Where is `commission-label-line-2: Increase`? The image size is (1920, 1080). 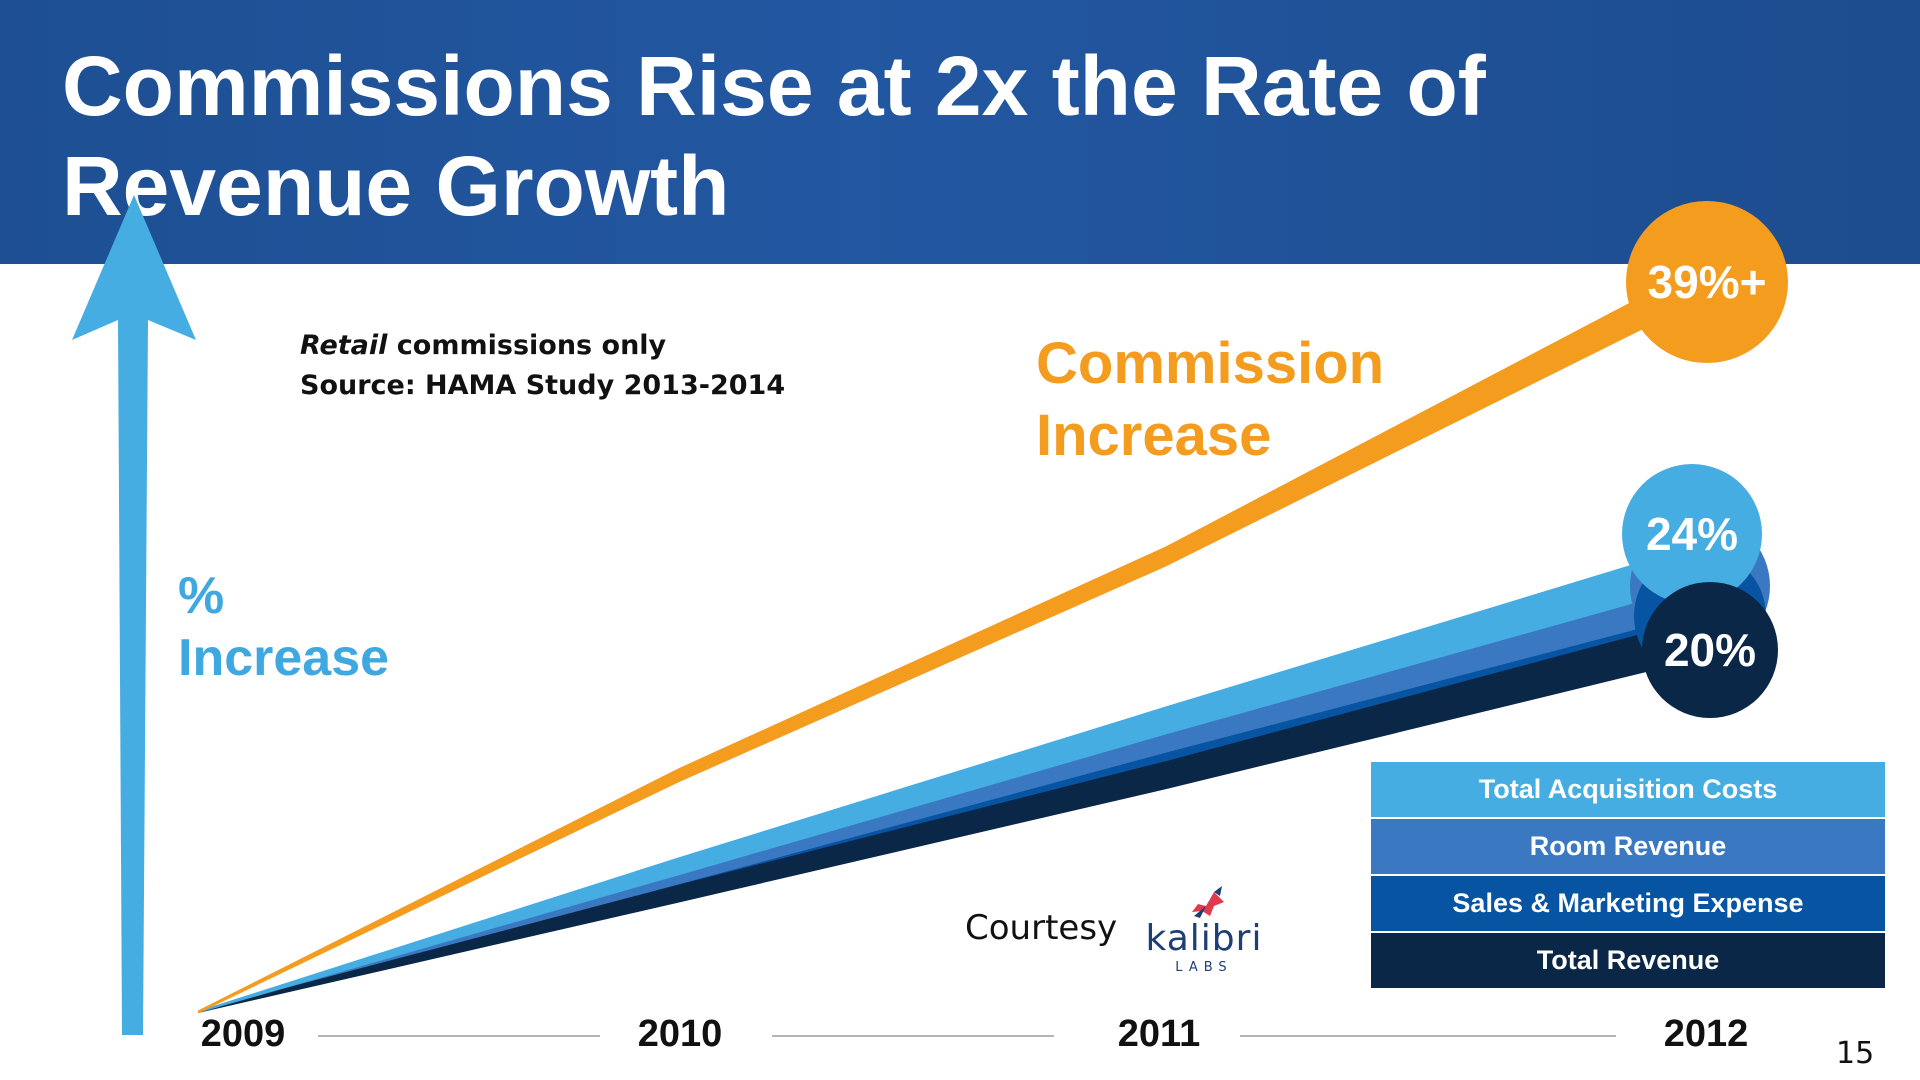 commission-label-line-2: Increase is located at coordinates (1154, 435).